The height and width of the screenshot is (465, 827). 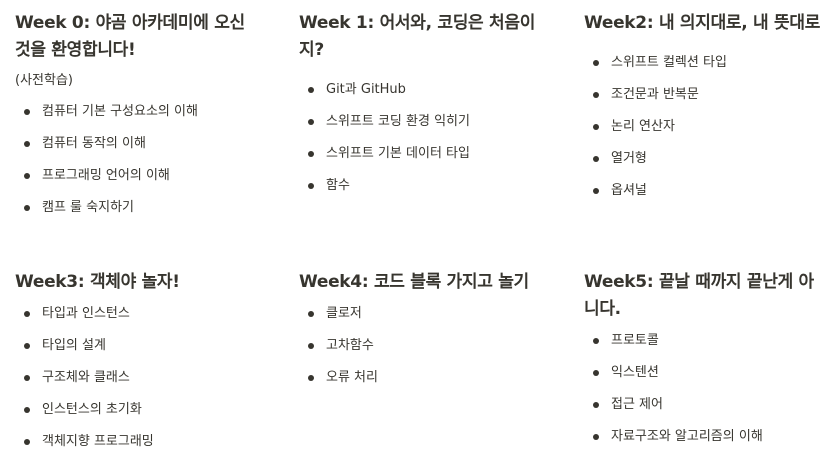 What do you see at coordinates (140, 144) in the screenshot?
I see `list-item: 컴퓨터 동작의 이해` at bounding box center [140, 144].